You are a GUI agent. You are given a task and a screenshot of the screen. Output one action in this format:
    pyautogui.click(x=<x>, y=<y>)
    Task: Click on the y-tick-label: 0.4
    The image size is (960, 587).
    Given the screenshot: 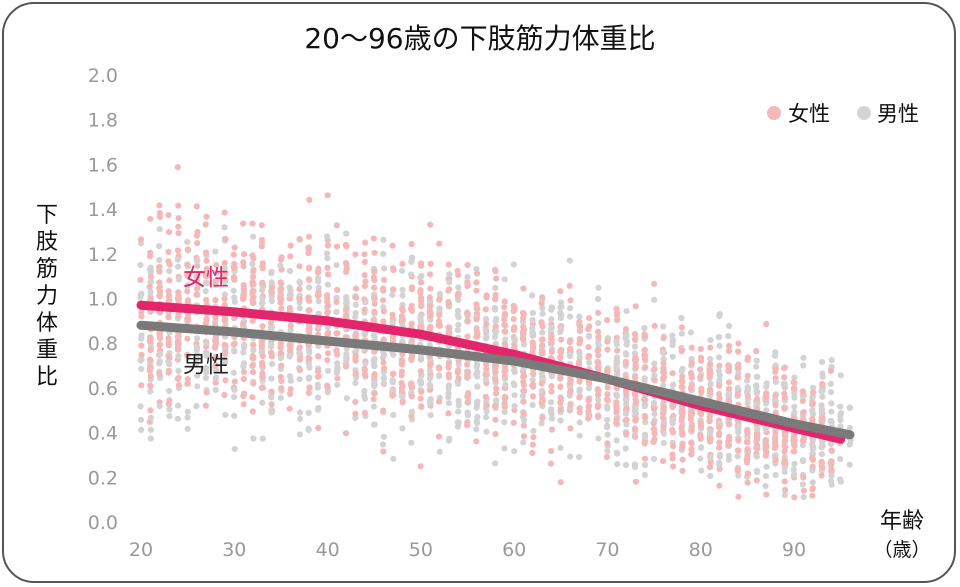 What is the action you would take?
    pyautogui.click(x=103, y=434)
    